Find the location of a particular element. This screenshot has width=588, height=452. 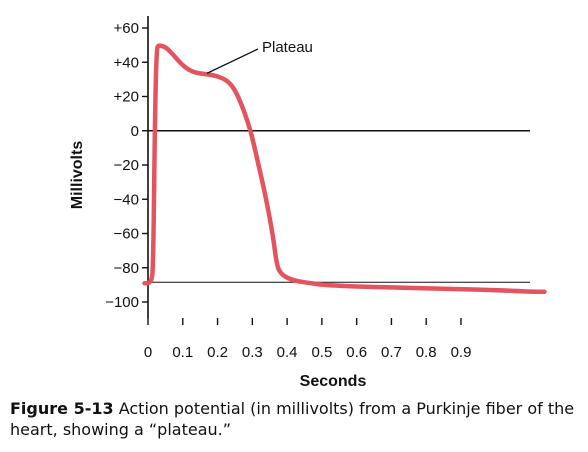

y-tick-label: −20 is located at coordinates (126, 165).